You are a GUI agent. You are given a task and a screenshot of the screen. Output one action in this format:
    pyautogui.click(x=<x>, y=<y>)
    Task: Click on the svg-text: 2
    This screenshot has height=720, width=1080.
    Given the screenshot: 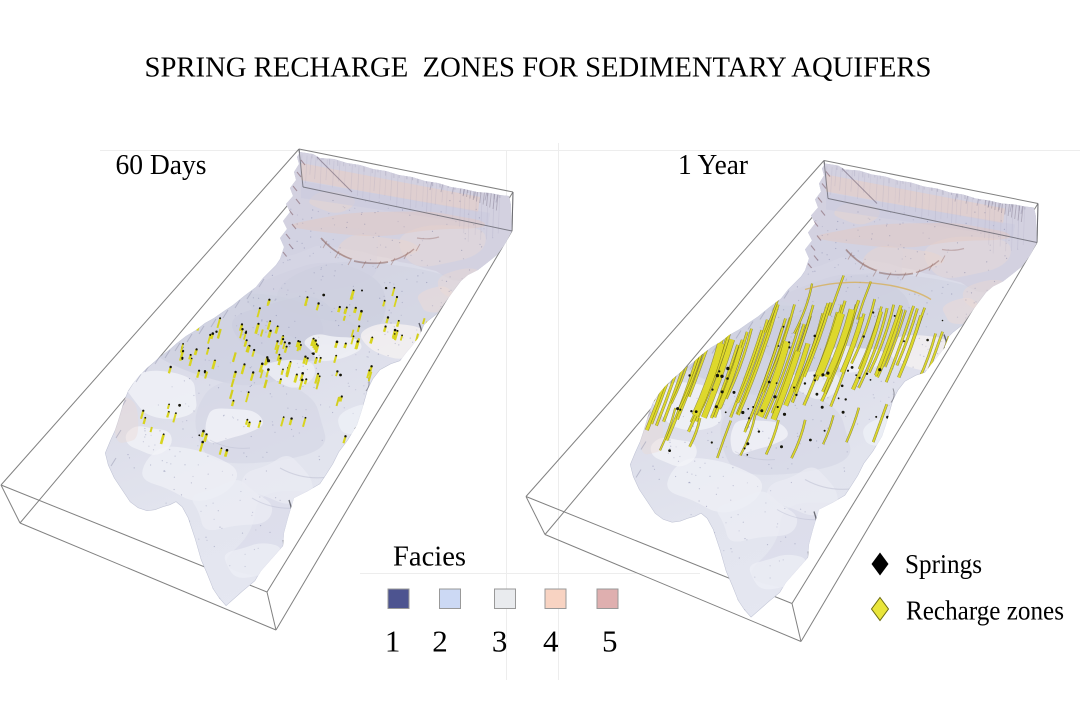 What is the action you would take?
    pyautogui.click(x=440, y=641)
    